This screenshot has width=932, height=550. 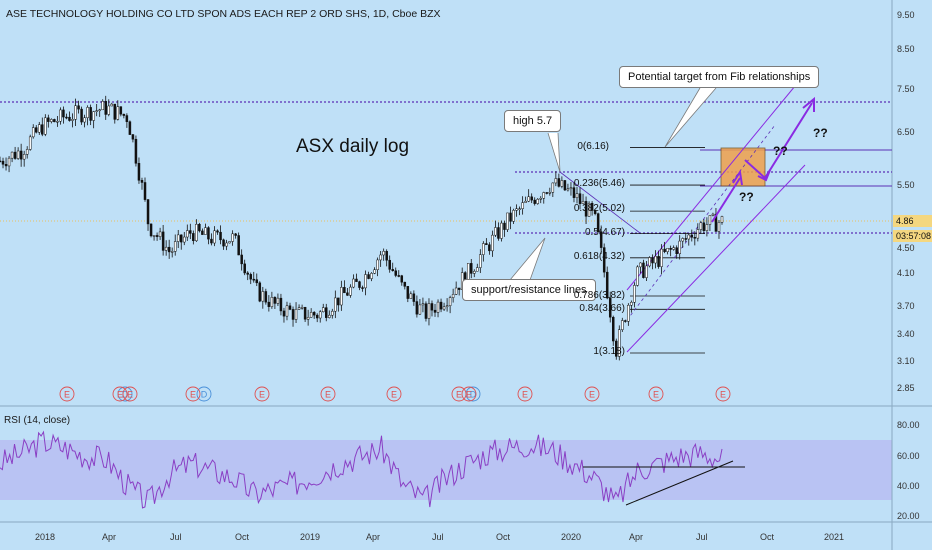 I want to click on fib-label-0382: 0.382(5.02), so click(x=599, y=208).